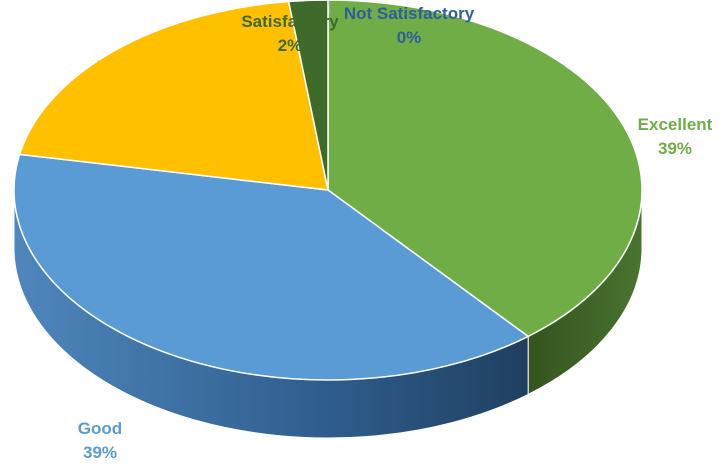  What do you see at coordinates (409, 37) in the screenshot?
I see `data-label-value-not-satisfactory: 0%` at bounding box center [409, 37].